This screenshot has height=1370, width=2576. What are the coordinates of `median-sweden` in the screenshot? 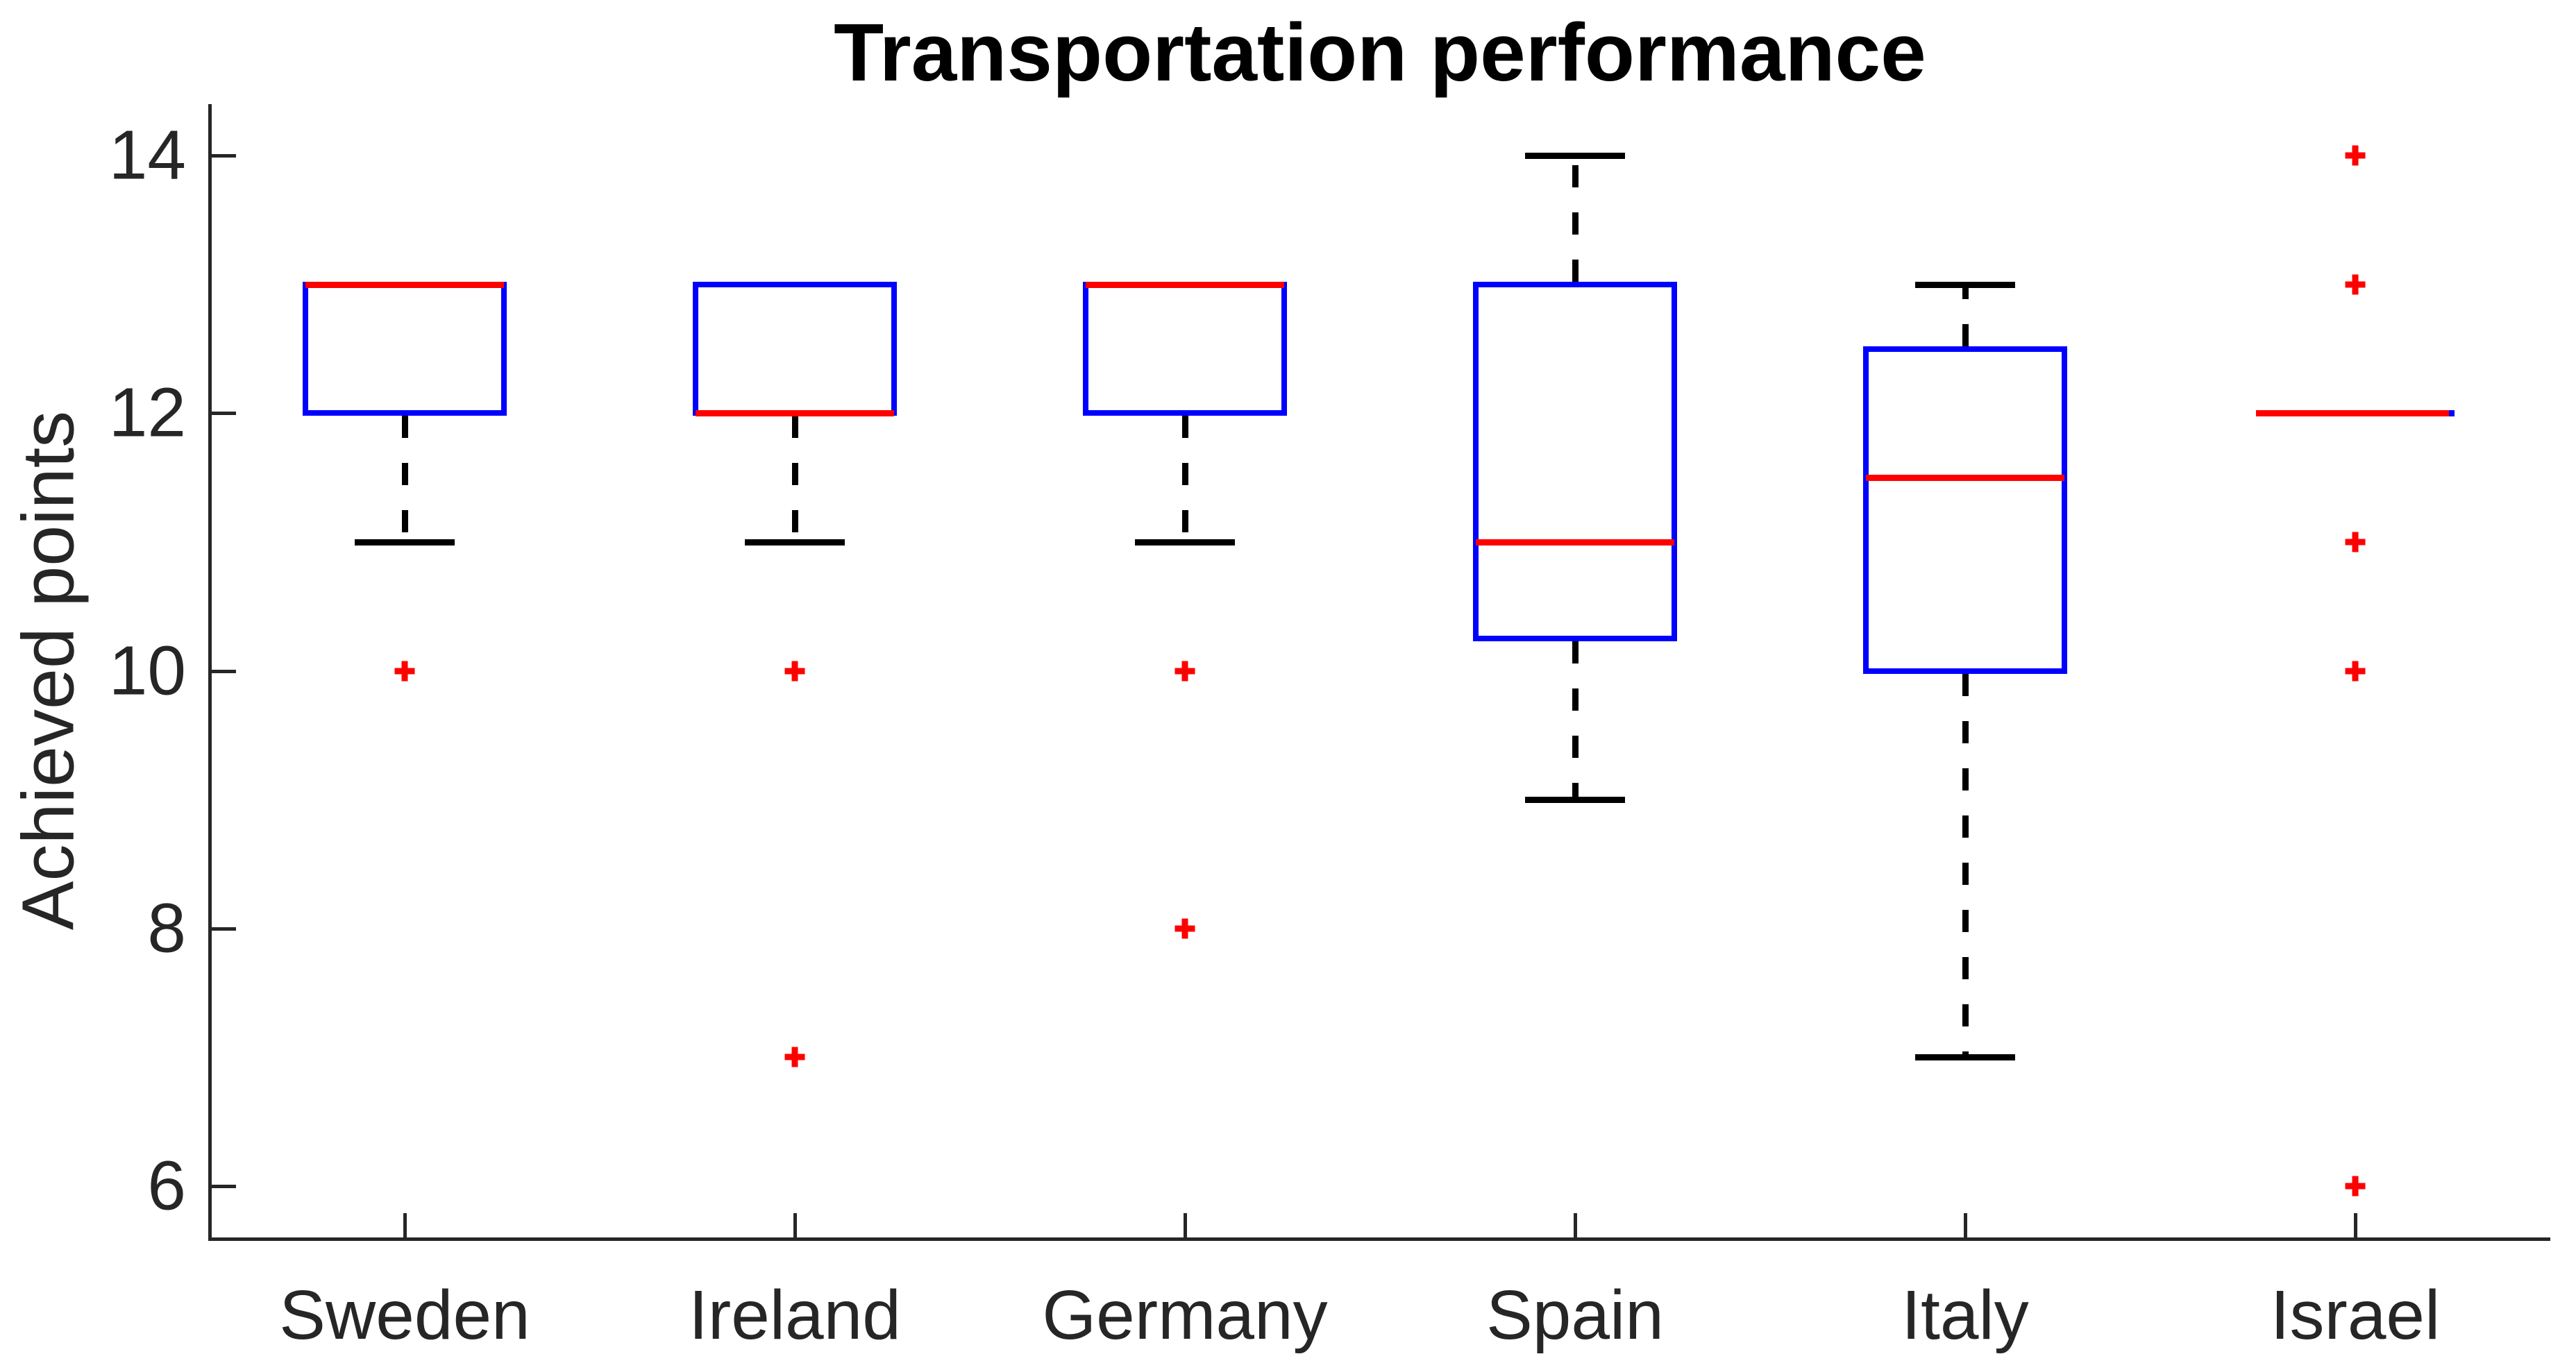 It's located at (404, 285).